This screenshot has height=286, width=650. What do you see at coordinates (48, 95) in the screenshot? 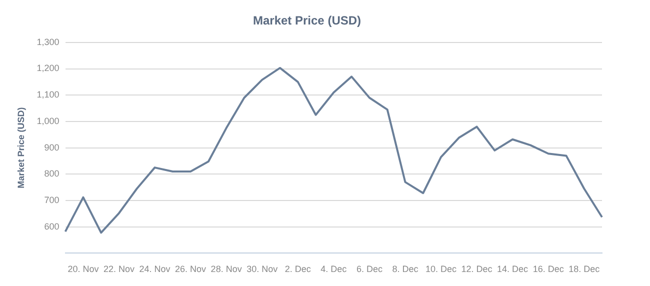
I see `y-tick-label: 1,100` at bounding box center [48, 95].